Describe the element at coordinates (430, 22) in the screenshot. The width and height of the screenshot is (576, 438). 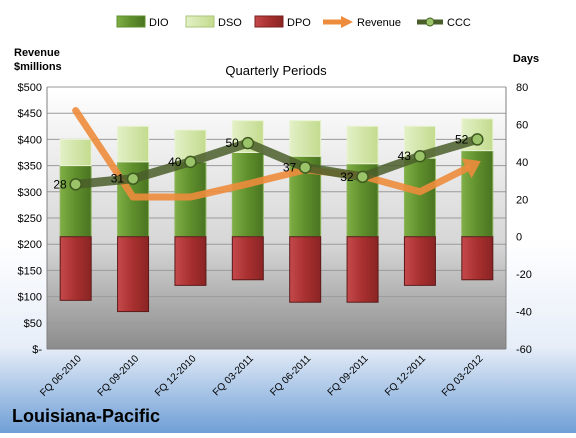
I see `legend-swatch-ccc-marker` at that location.